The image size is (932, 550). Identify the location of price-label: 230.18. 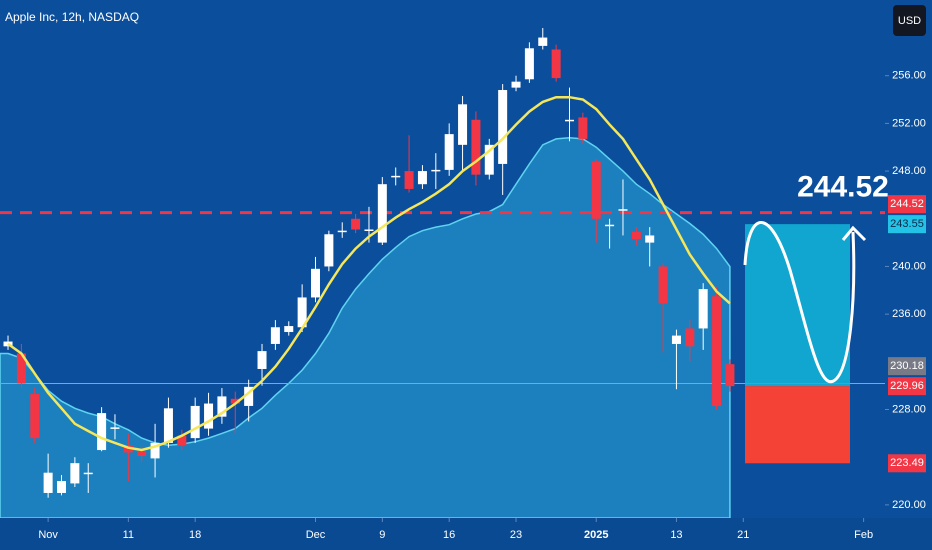
(907, 366).